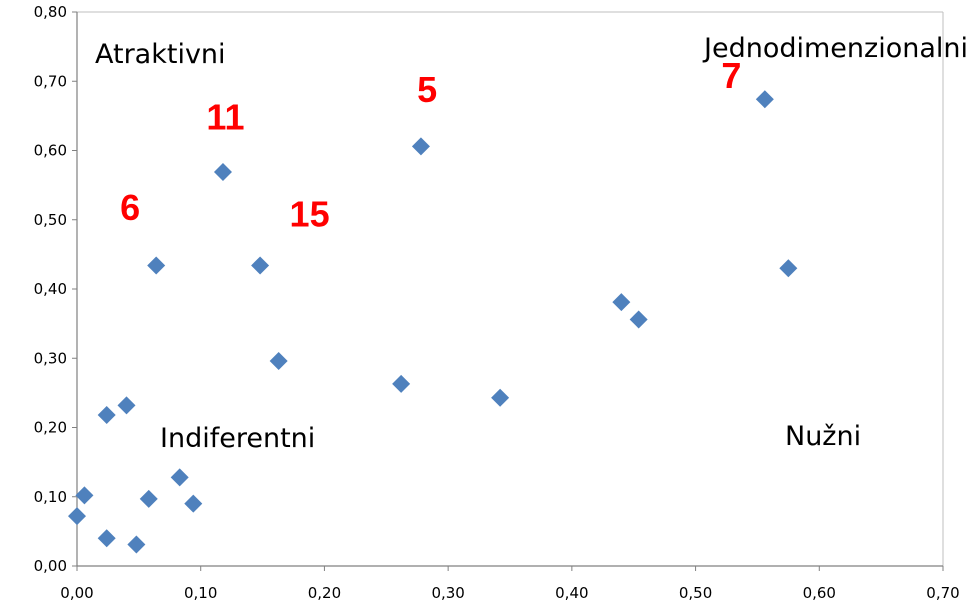 This screenshot has width=975, height=605. I want to click on annotation-label: 5, so click(427, 89).